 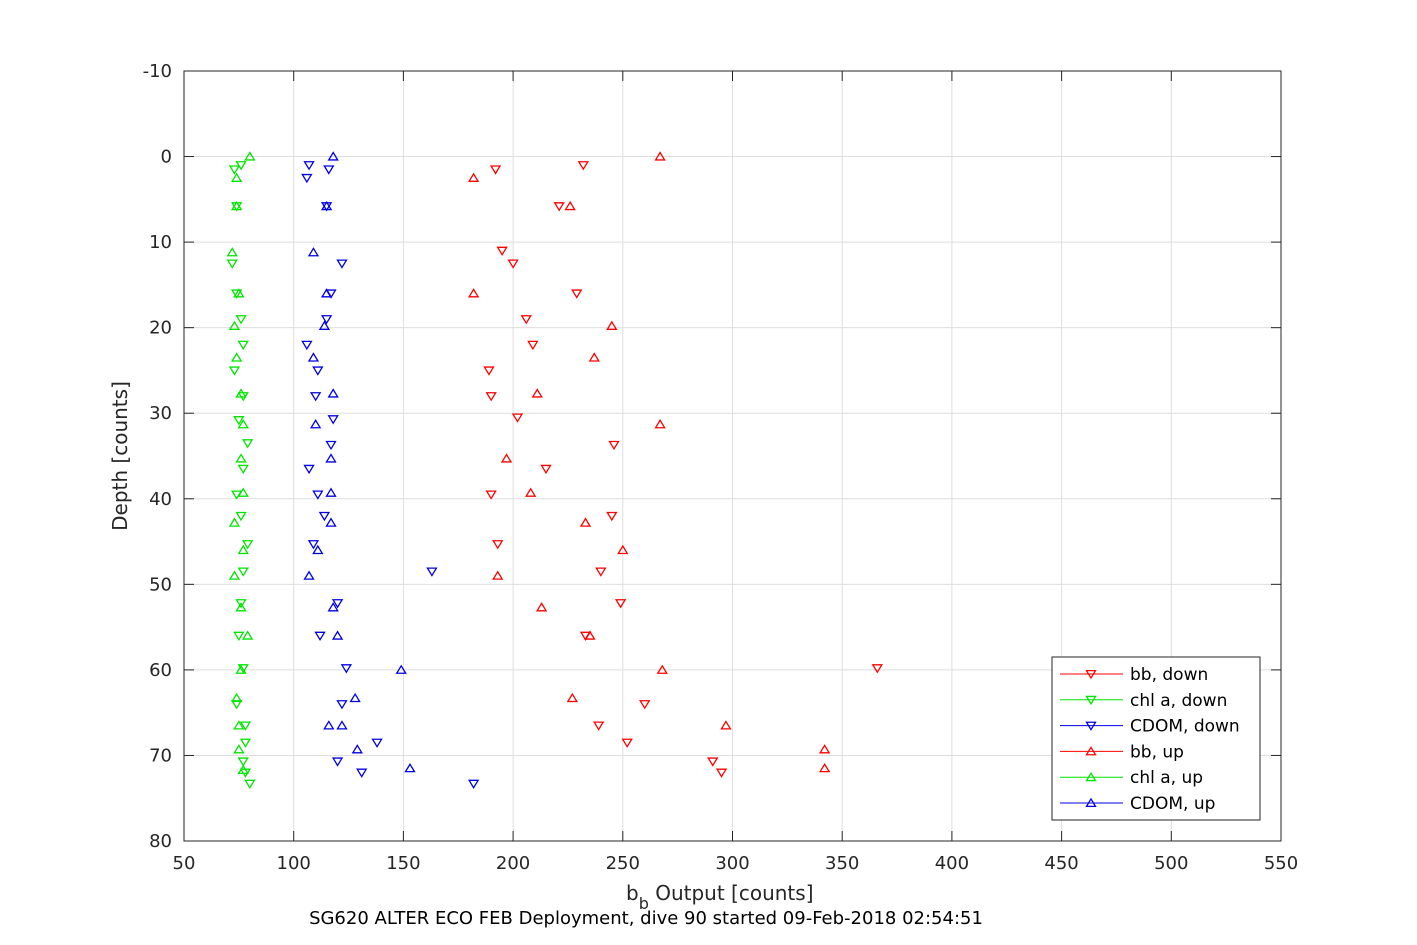 What do you see at coordinates (1166, 778) in the screenshot?
I see `legend-entry: chl a, up` at bounding box center [1166, 778].